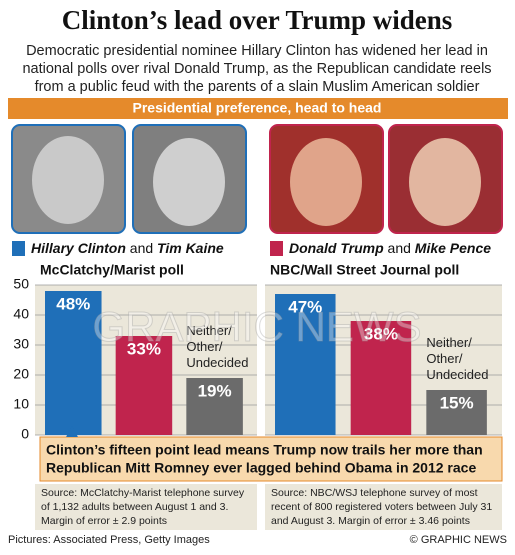 Image resolution: width=515 pixels, height=555 pixels. I want to click on banner: Presidential preference, head to head, so click(257, 108).